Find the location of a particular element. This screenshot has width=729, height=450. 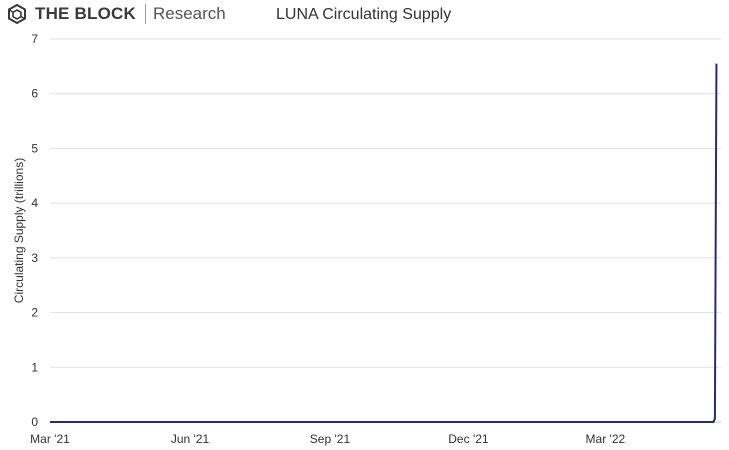

y-tick-label: 5 is located at coordinates (34, 148).